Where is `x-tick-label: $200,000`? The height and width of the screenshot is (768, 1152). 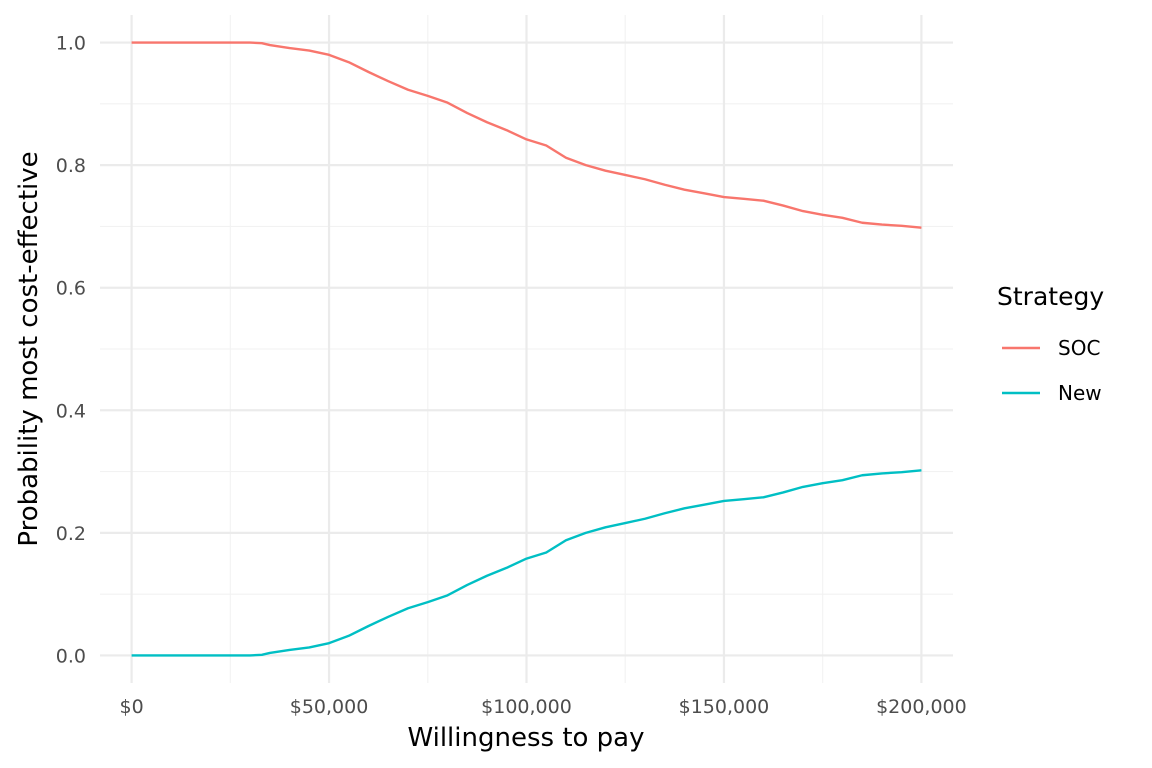
x-tick-label: $200,000 is located at coordinates (921, 707).